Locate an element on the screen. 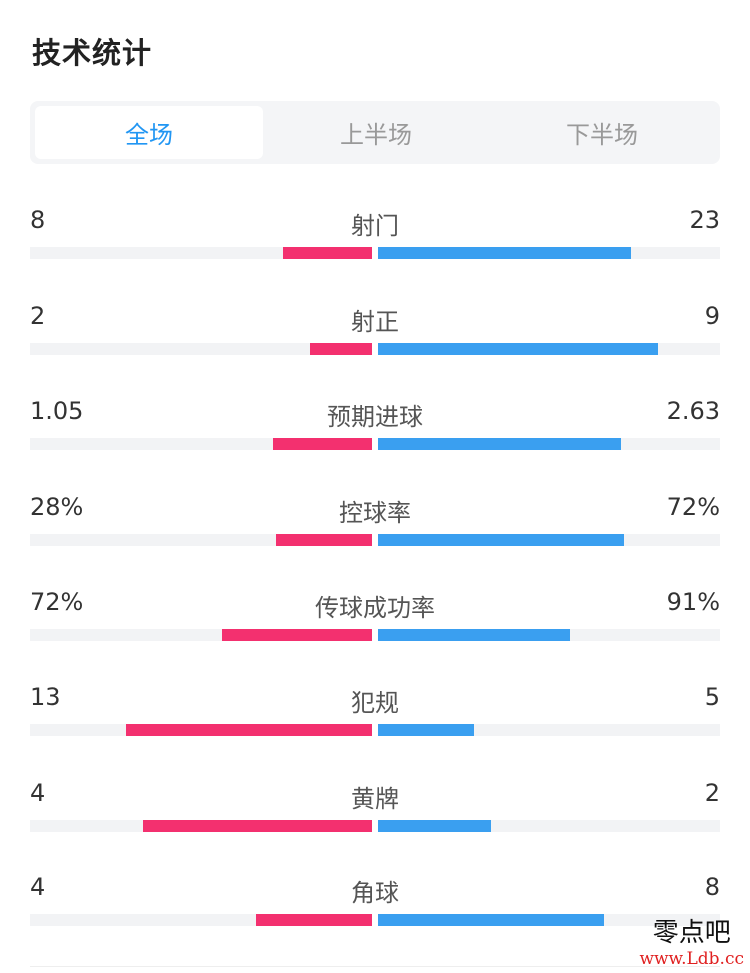 The width and height of the screenshot is (750, 973). home-value: 13 is located at coordinates (45, 697).